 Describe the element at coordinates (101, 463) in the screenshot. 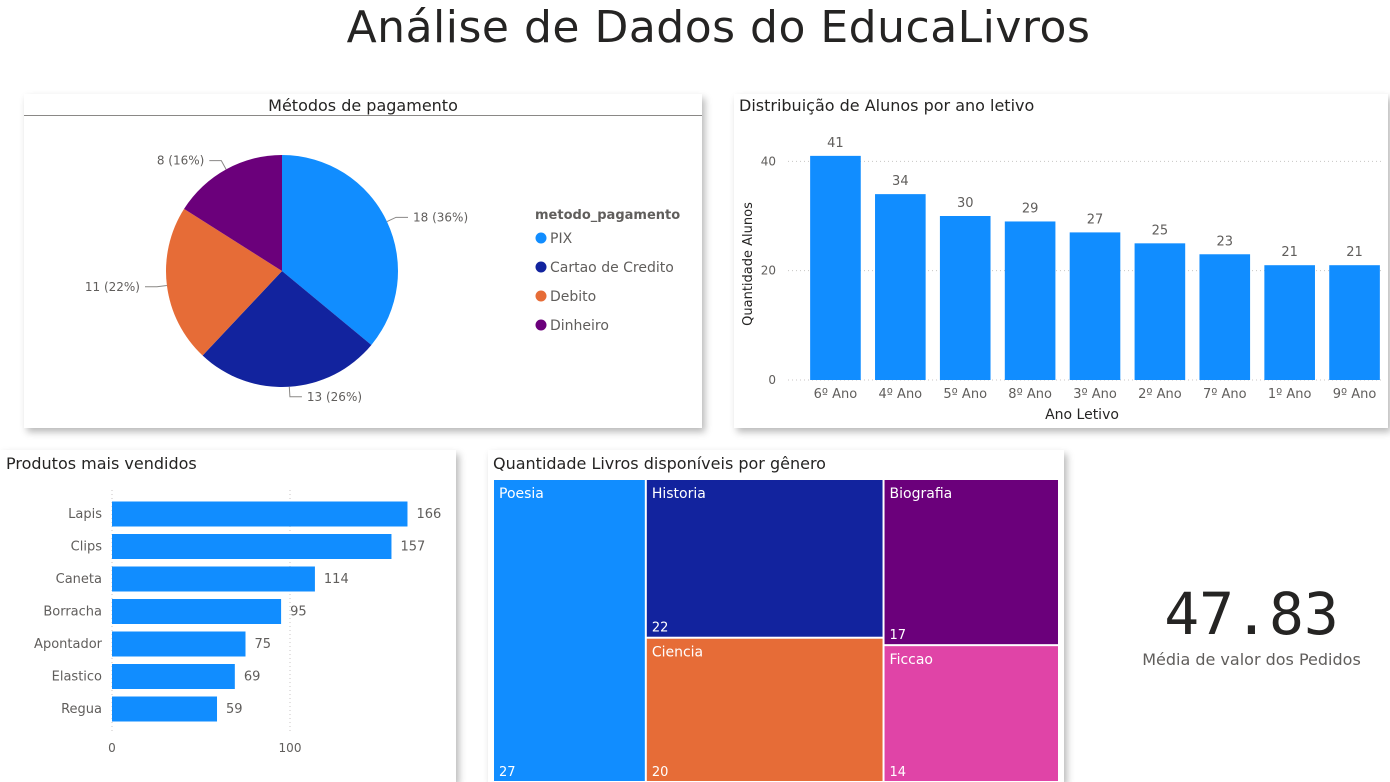

I see `bar-chart-title: Produtos mais vendidos` at that location.